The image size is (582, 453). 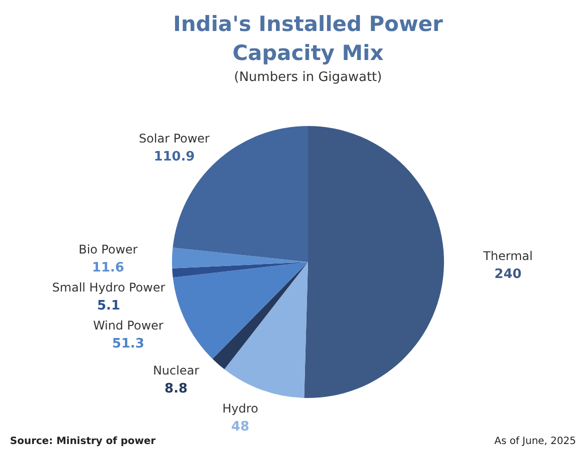 What do you see at coordinates (308, 39) in the screenshot?
I see `chart-title: India's Installed Power Capacity Mix` at bounding box center [308, 39].